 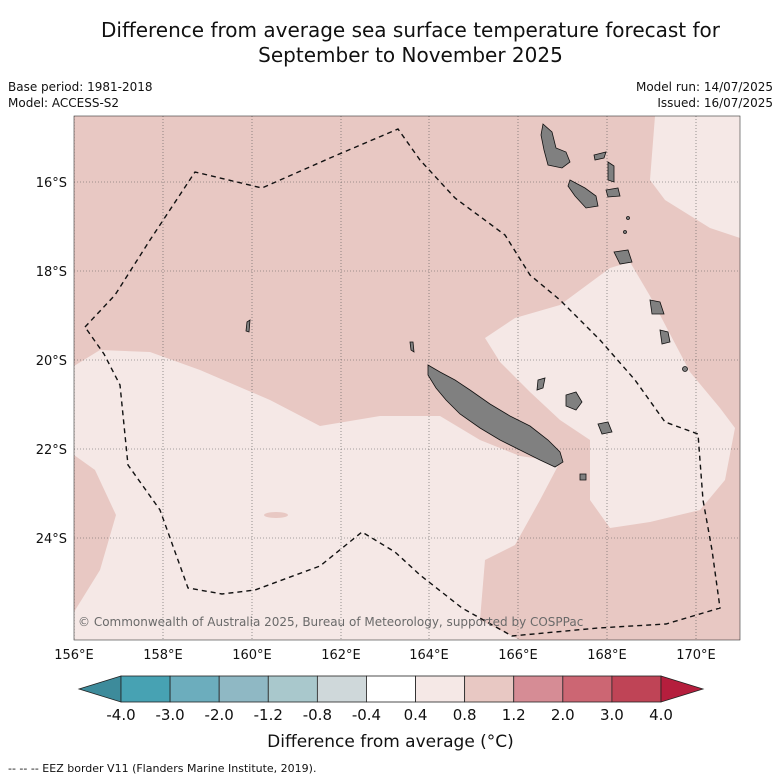 I want to click on base-period: Base period: 1981-2018, so click(x=80, y=87).